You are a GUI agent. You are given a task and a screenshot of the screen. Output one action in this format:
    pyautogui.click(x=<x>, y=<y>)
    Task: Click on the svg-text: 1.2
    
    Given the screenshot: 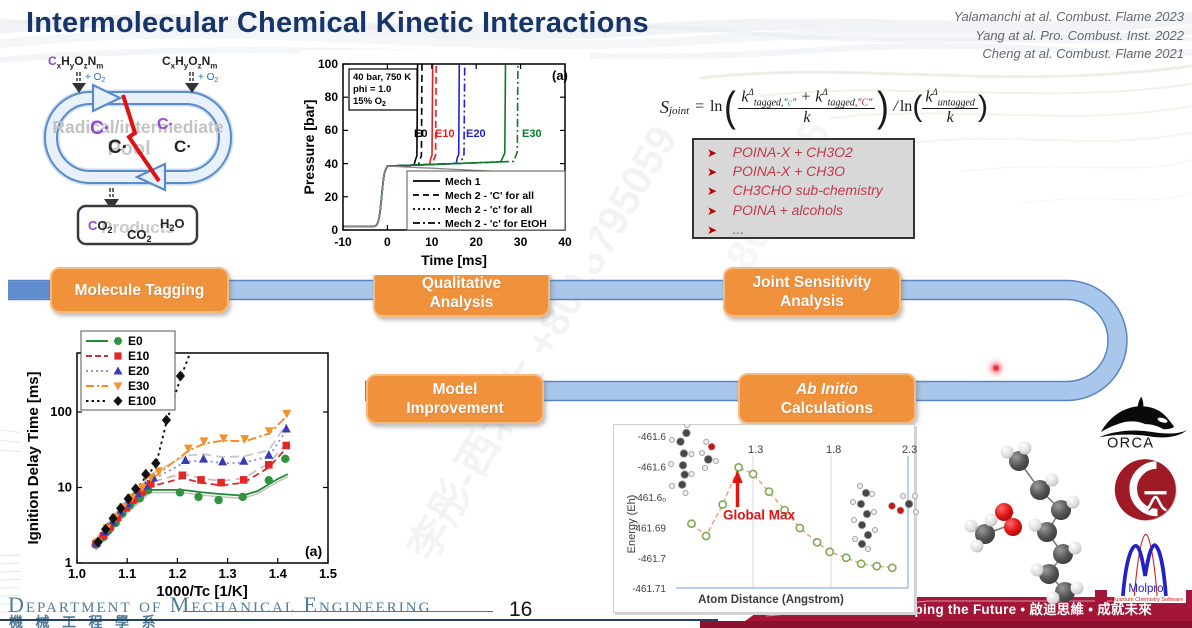 What is the action you would take?
    pyautogui.click(x=177, y=573)
    